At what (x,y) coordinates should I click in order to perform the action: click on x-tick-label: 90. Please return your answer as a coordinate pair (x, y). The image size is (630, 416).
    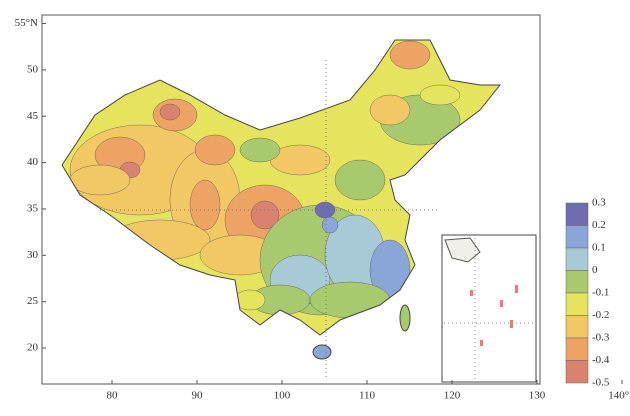
    Looking at the image, I should click on (198, 396).